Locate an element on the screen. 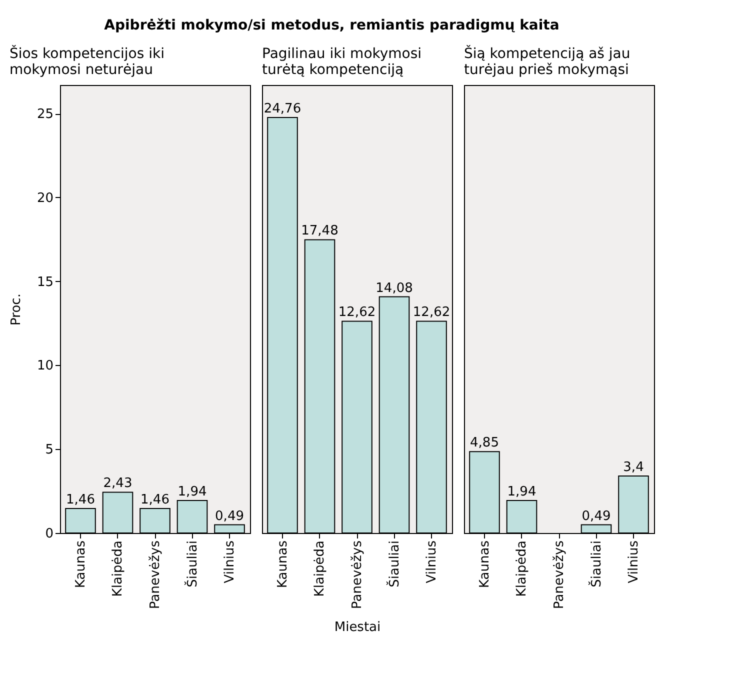 This screenshot has width=740, height=674. data-label: 17,48 is located at coordinates (319, 231).